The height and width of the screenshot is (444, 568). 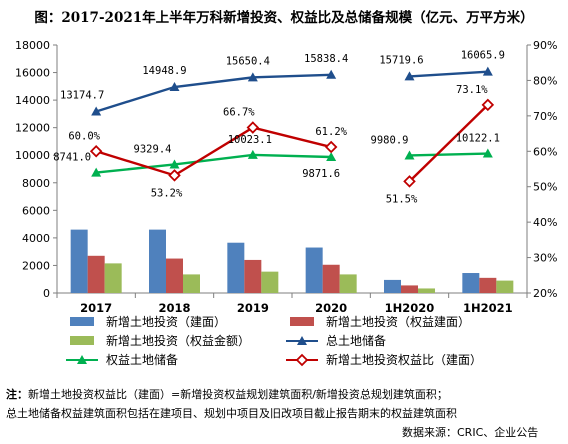 I want to click on y-left-tick-label: 10000, so click(x=32, y=155).